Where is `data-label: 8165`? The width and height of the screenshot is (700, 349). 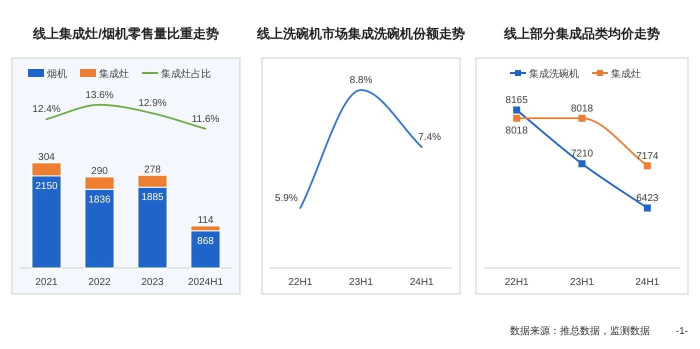
data-label: 8165 is located at coordinates (517, 100).